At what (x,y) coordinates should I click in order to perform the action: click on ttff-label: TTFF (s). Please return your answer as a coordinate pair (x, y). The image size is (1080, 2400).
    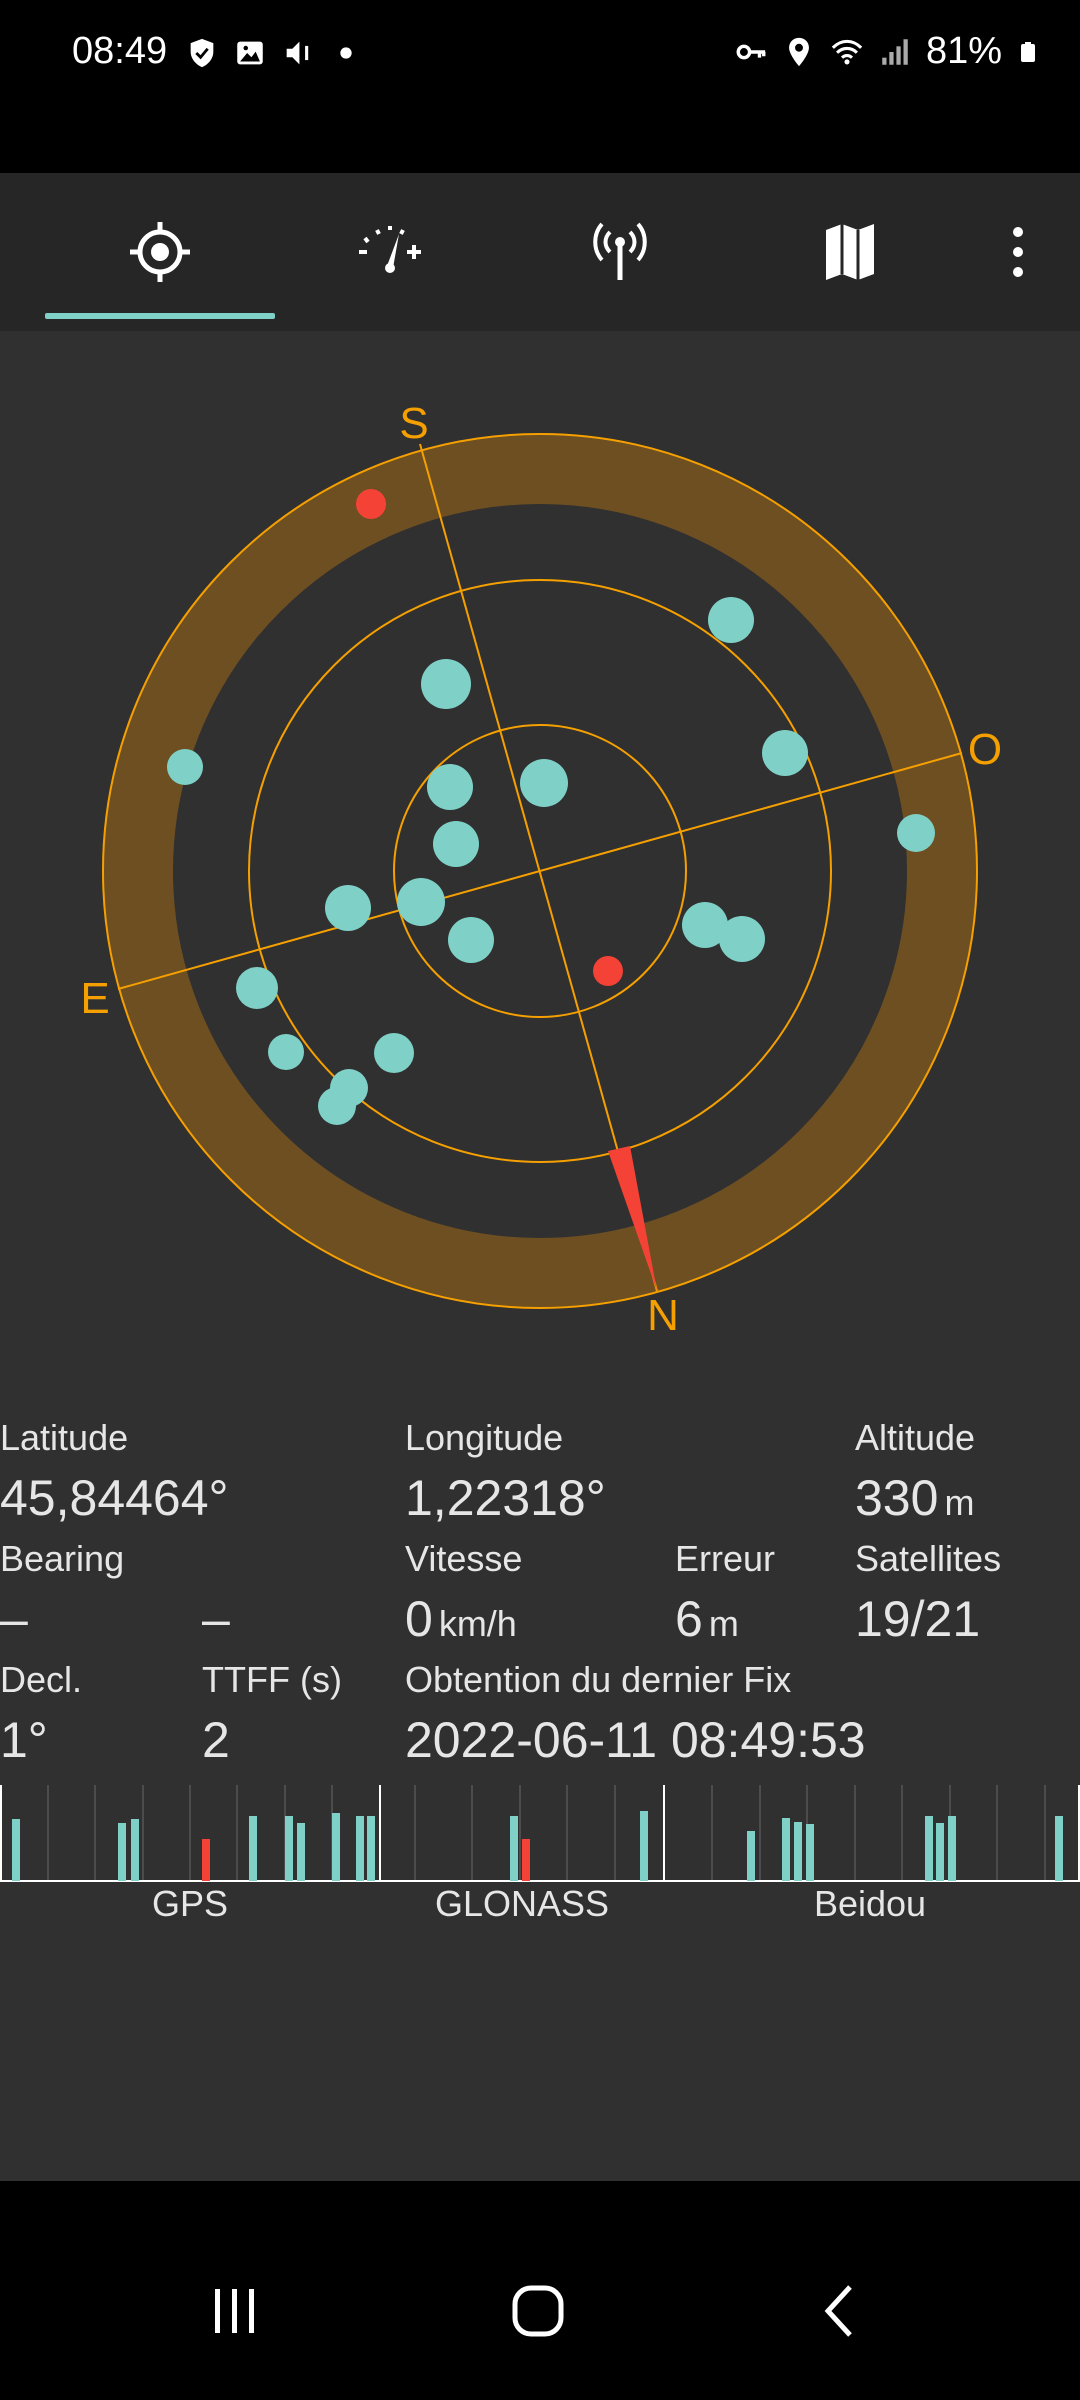
    Looking at the image, I should click on (272, 1679).